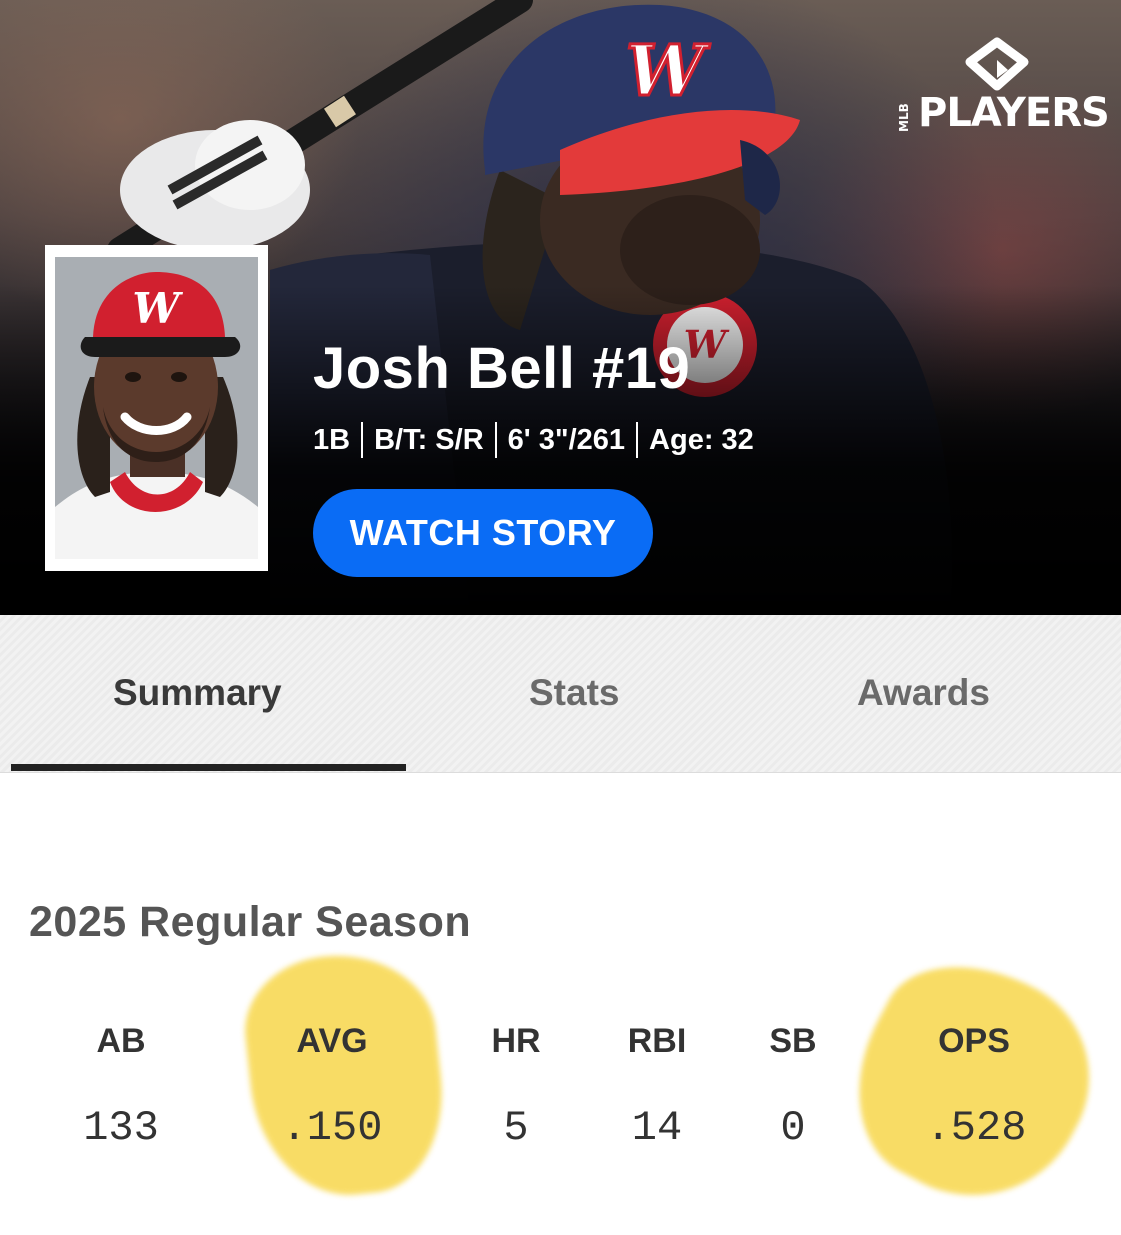 The width and height of the screenshot is (1121, 1235). What do you see at coordinates (332, 439) in the screenshot?
I see `player-position: 1B` at bounding box center [332, 439].